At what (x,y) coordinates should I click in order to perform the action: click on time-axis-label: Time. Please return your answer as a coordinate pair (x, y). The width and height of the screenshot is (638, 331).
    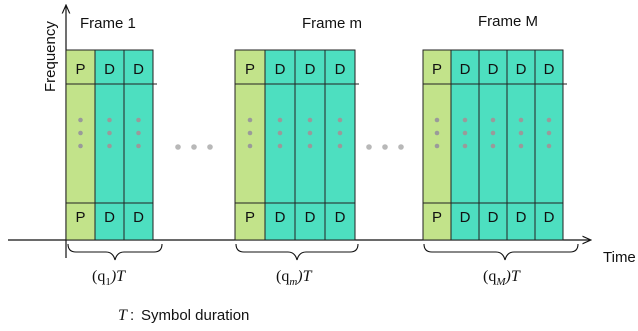
    Looking at the image, I should click on (619, 257).